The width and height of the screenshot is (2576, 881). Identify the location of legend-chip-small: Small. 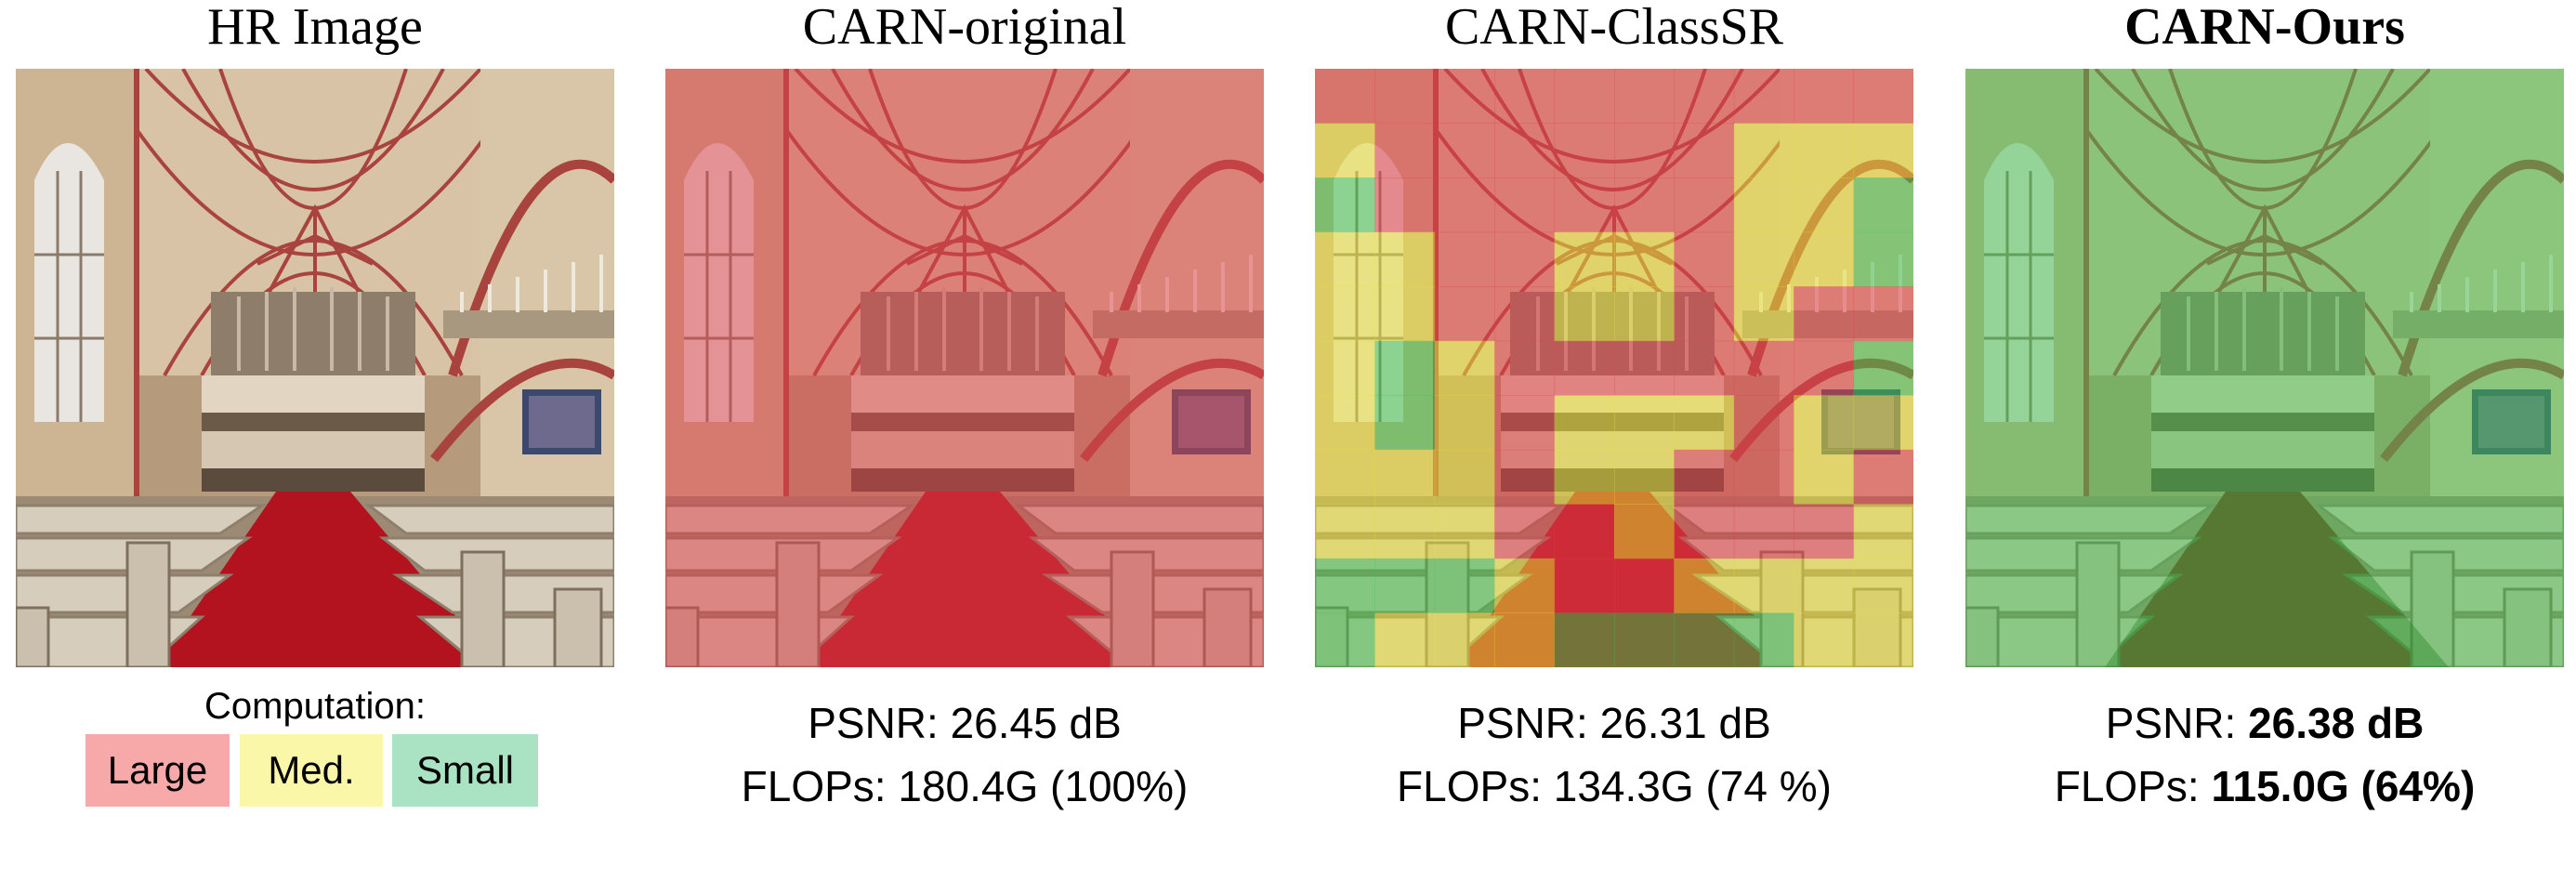
(465, 770).